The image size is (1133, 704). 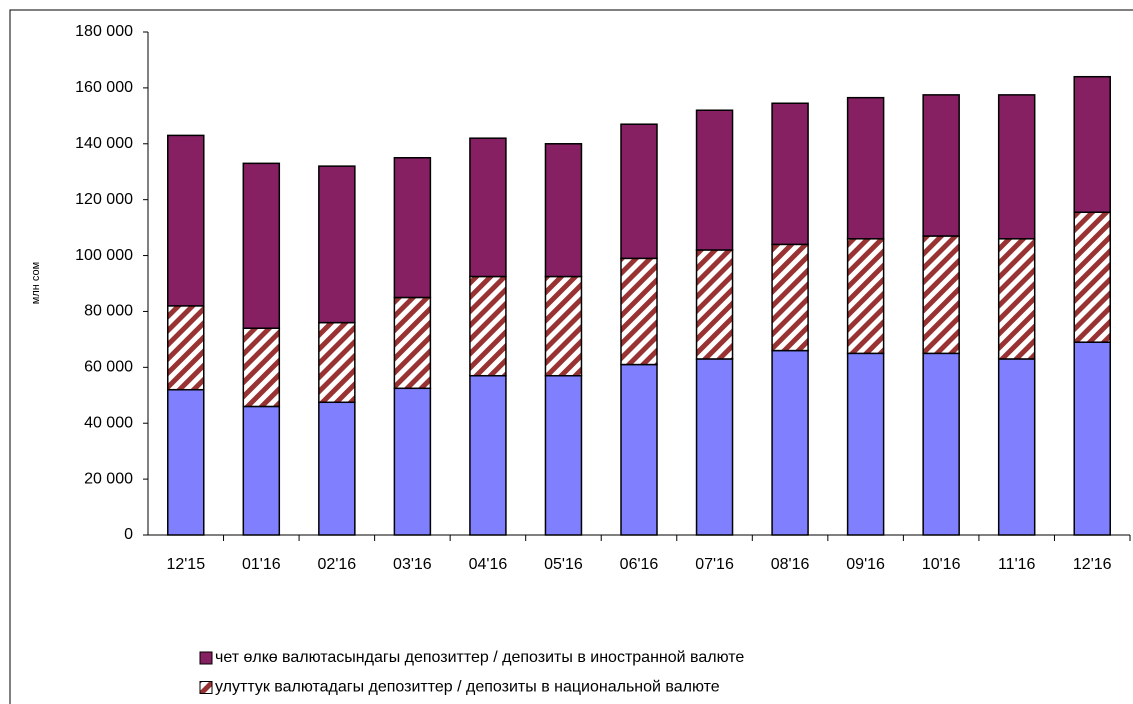 I want to click on x-tick-label: 12'16, so click(x=1092, y=564).